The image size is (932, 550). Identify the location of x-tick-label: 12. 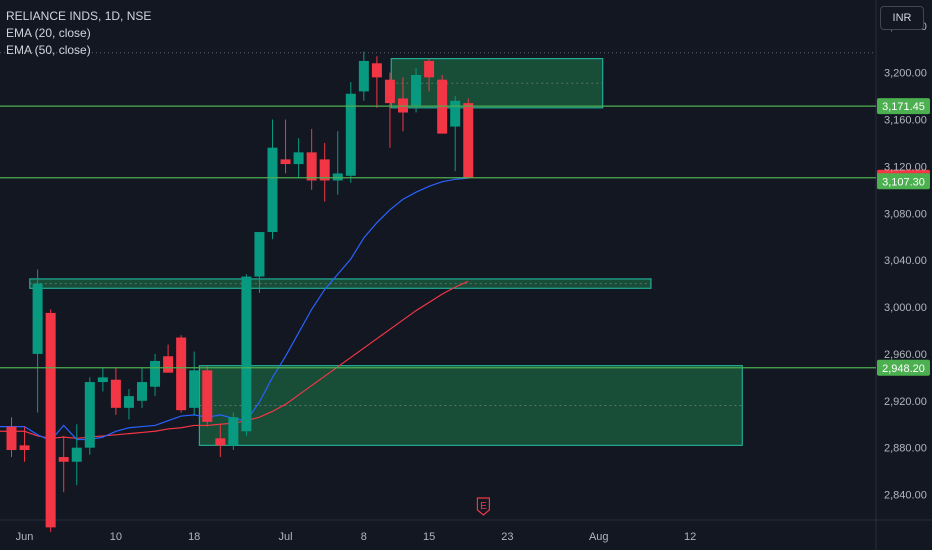
(690, 537).